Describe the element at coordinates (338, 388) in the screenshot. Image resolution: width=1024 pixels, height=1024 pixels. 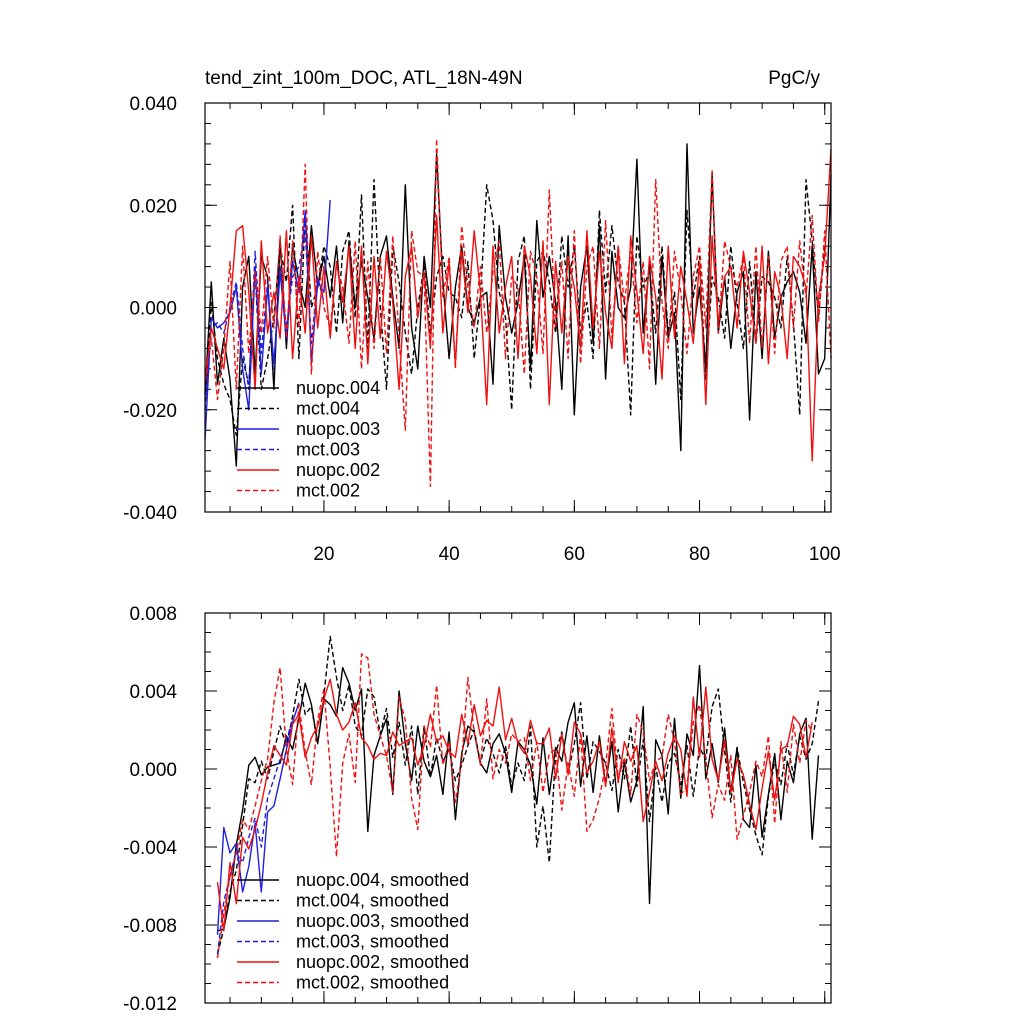
I see `top-legend-label-nuopc-004: nuopc.004` at that location.